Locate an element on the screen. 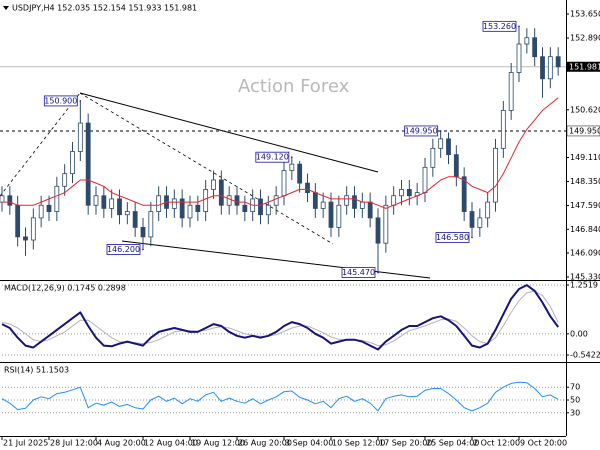 The image size is (600, 450). annotation-label: 153.260 is located at coordinates (499, 26).